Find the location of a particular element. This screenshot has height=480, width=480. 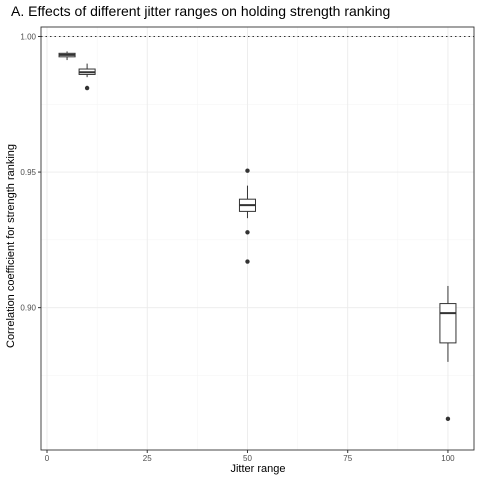

x-tick-label: 50 is located at coordinates (247, 458).